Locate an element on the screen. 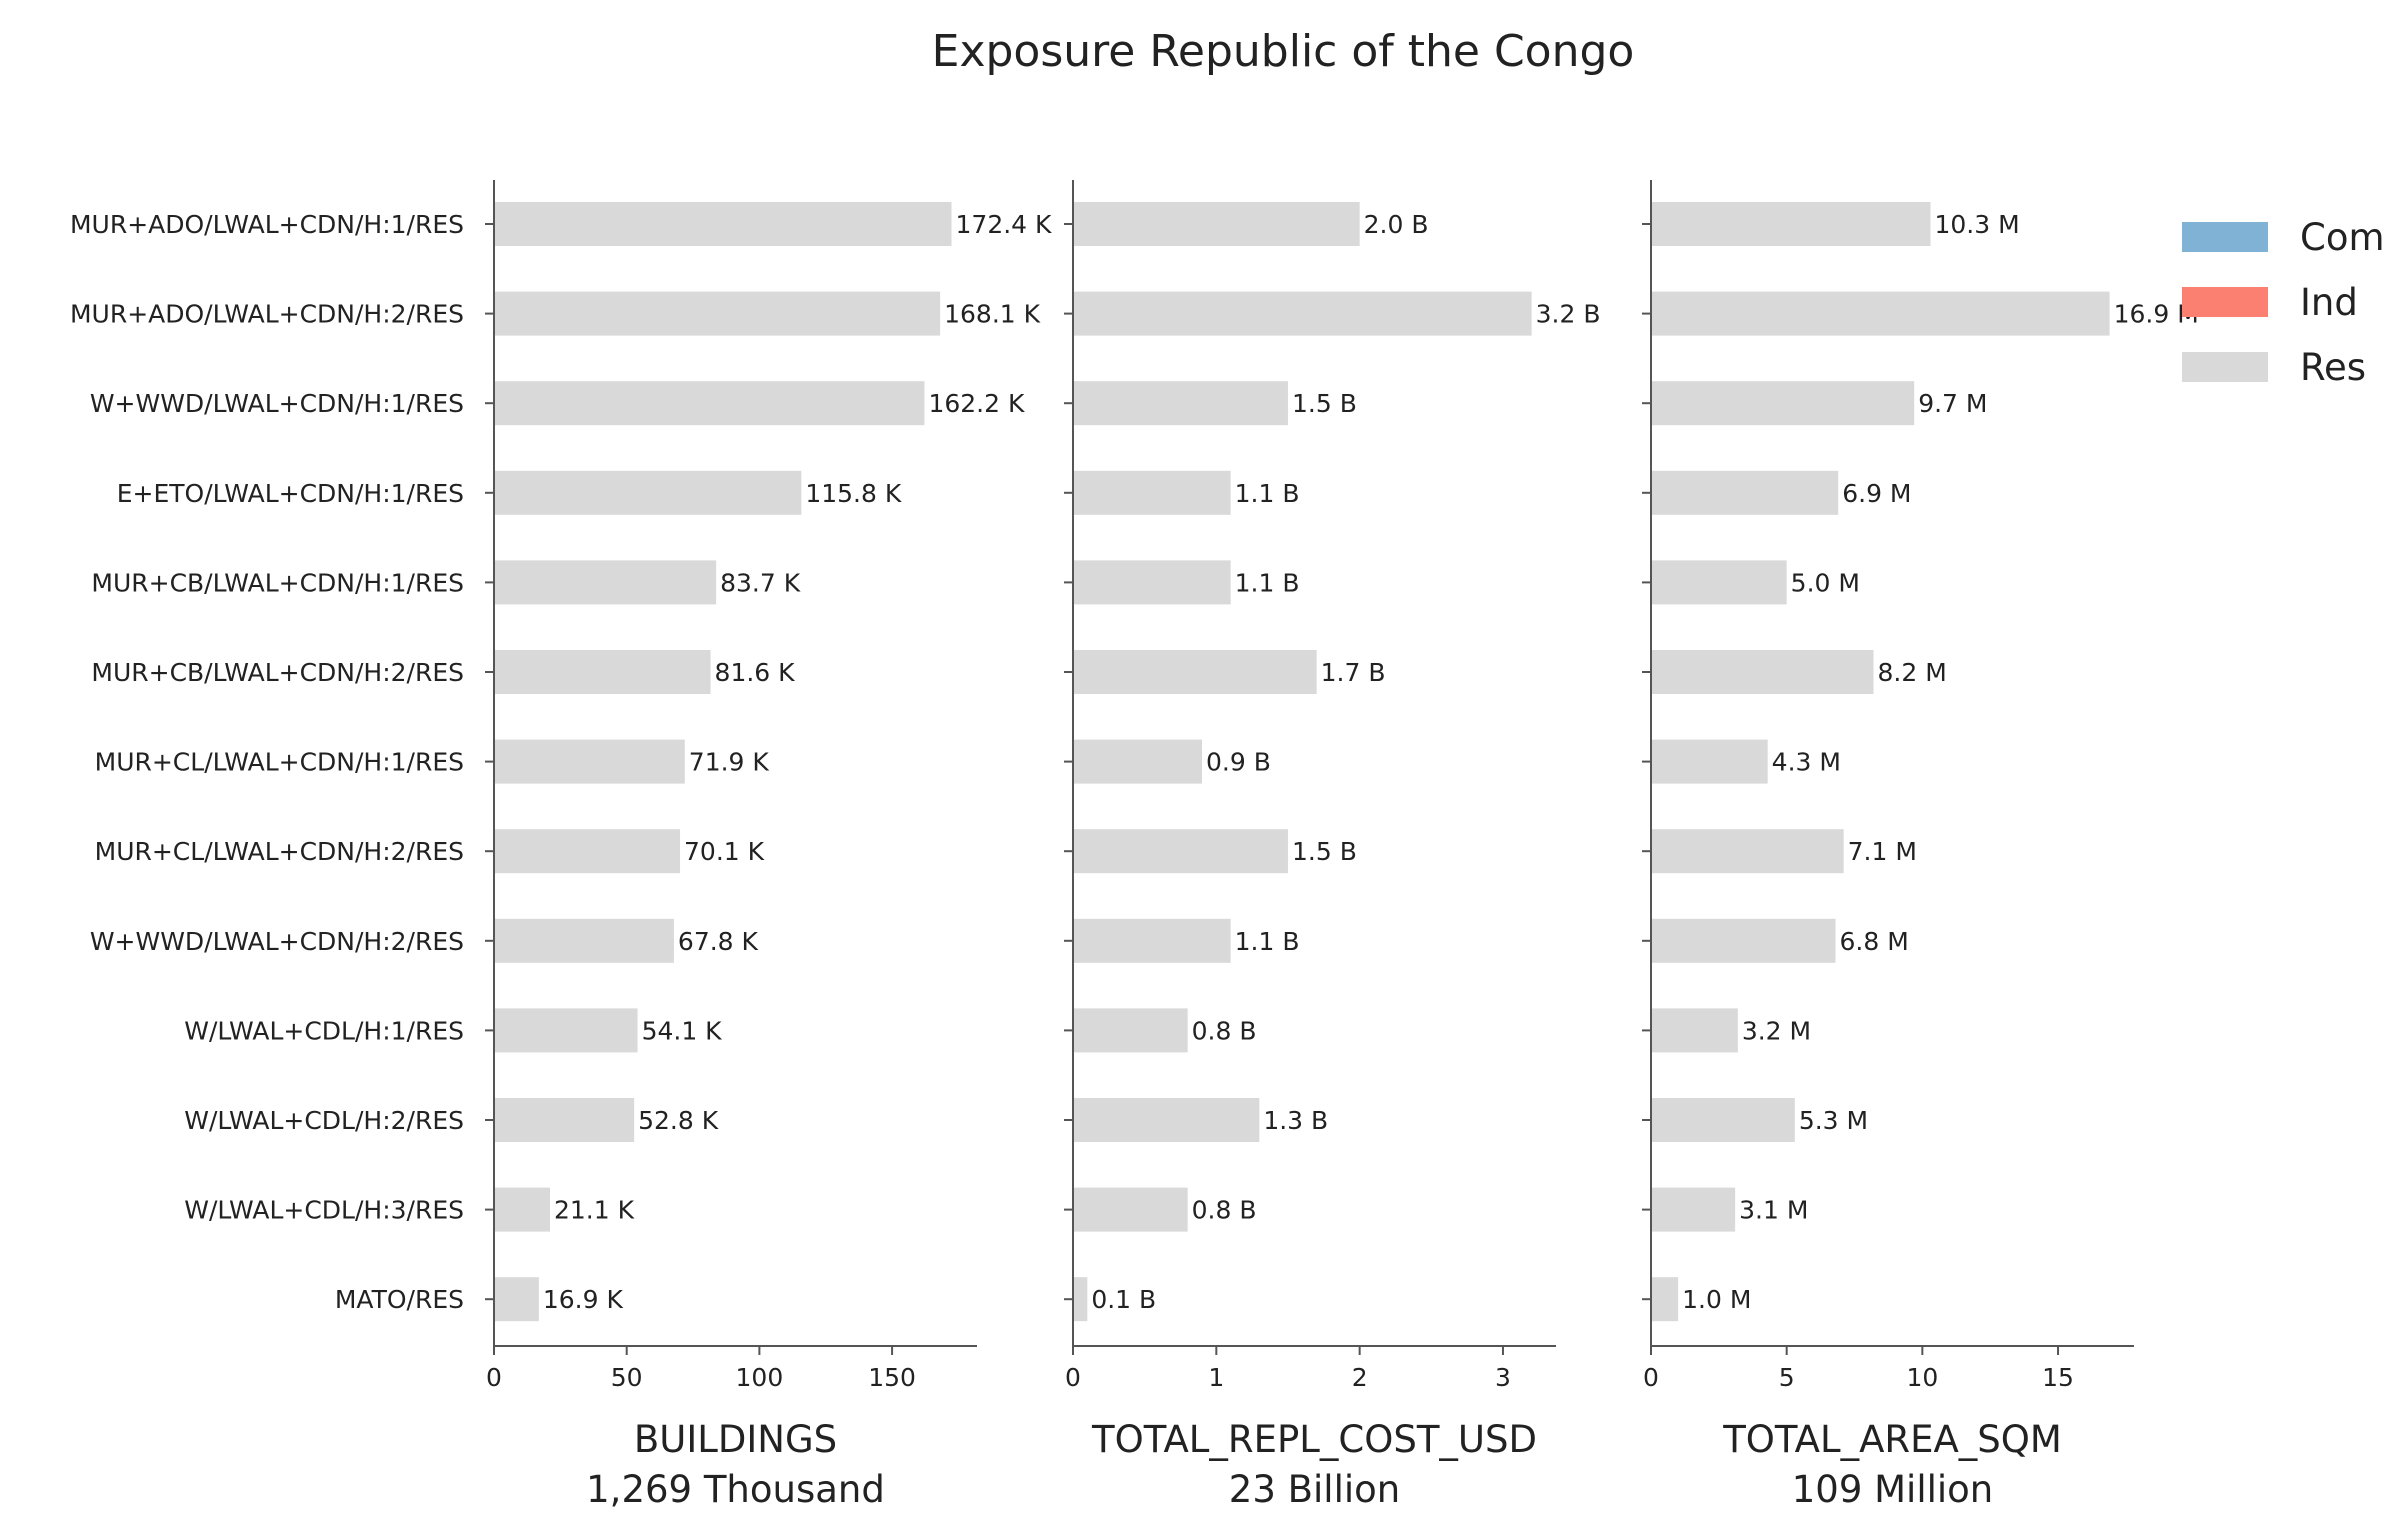 This screenshot has height=1534, width=2408. category-label: MUR+CL/LWAL+CDN/H:1/RES is located at coordinates (279, 762).